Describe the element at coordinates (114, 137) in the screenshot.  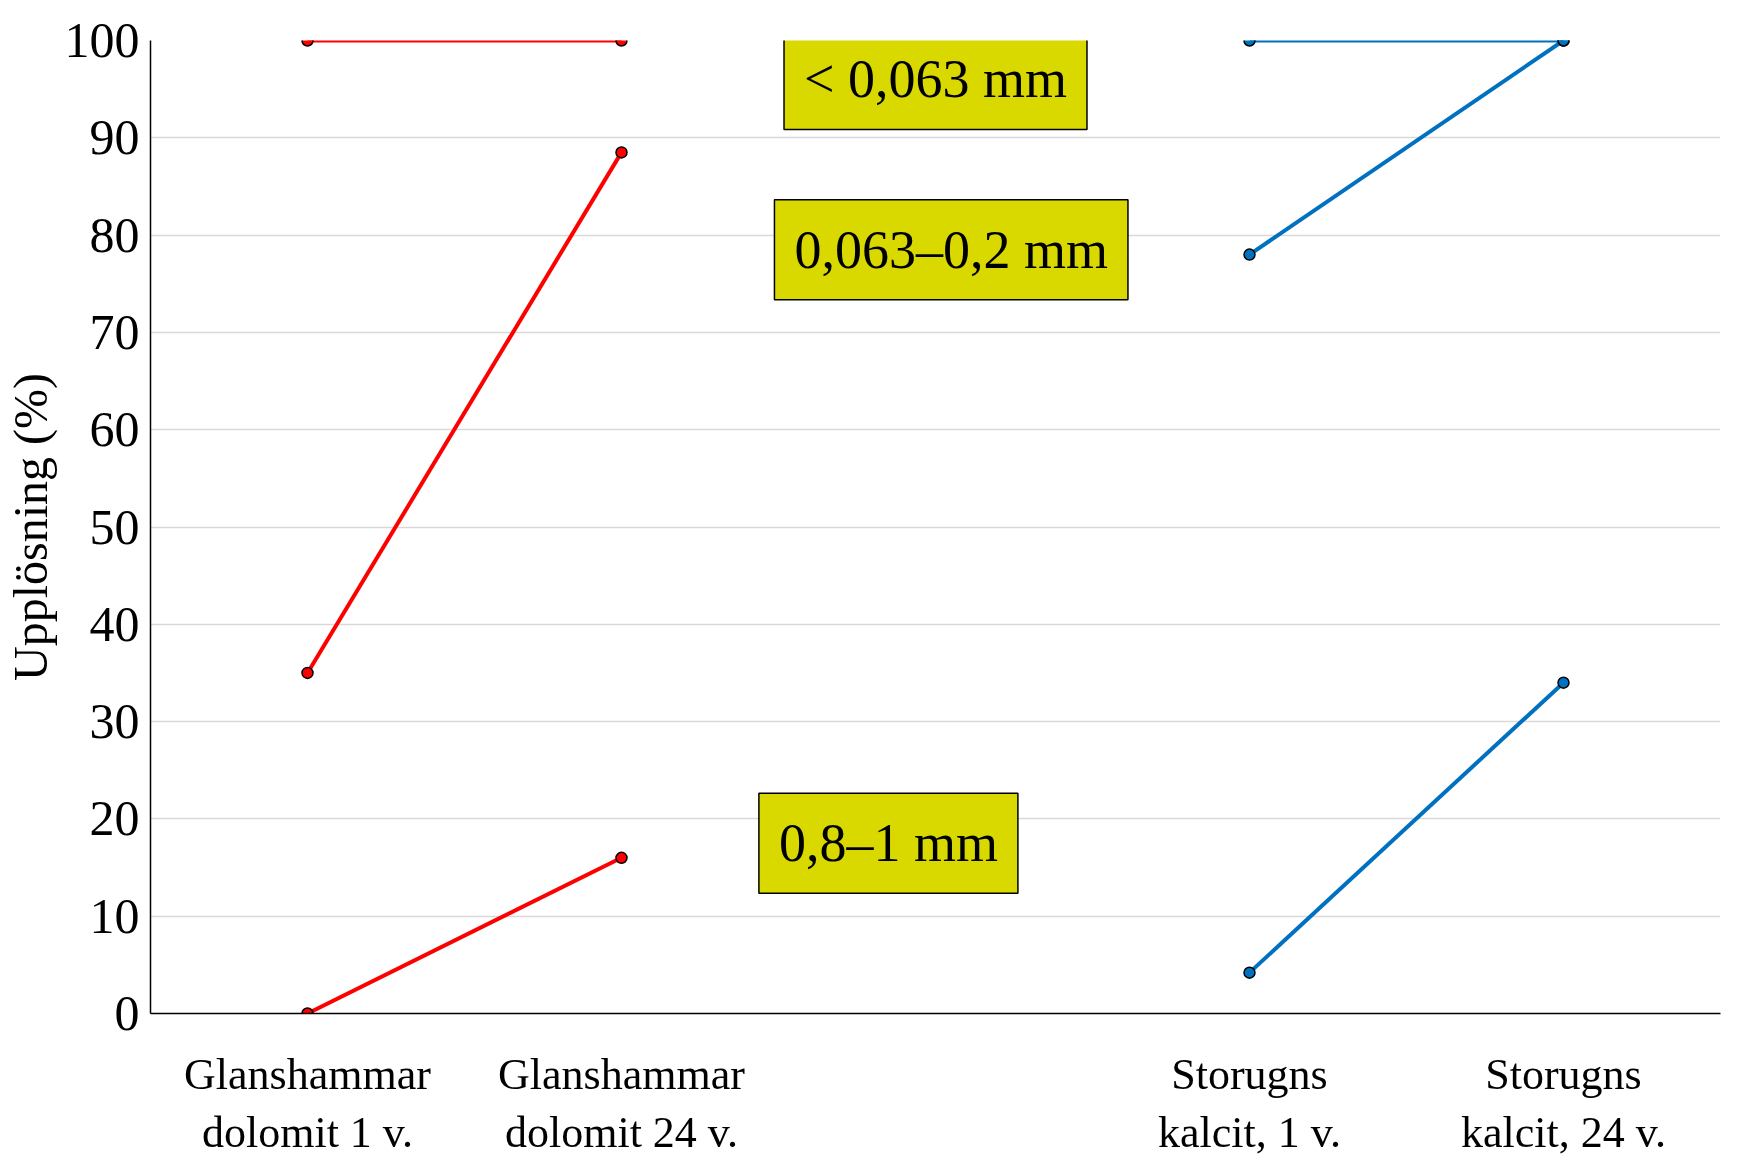
I see `y-tick-label: 90` at that location.